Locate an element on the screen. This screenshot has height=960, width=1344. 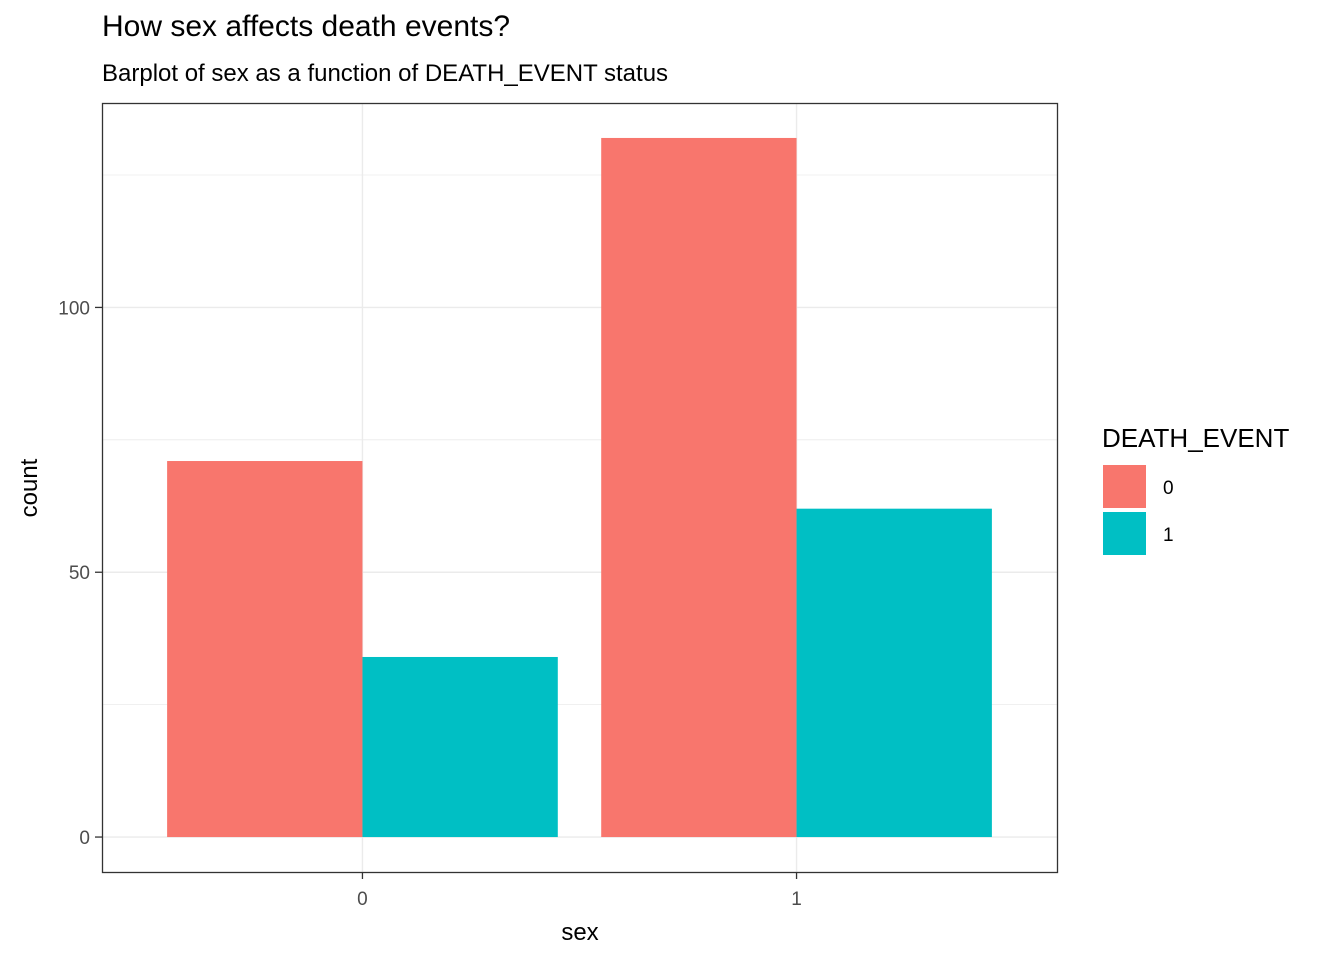
legend: DEATH_EVENT 0 1 is located at coordinates (1195, 489).